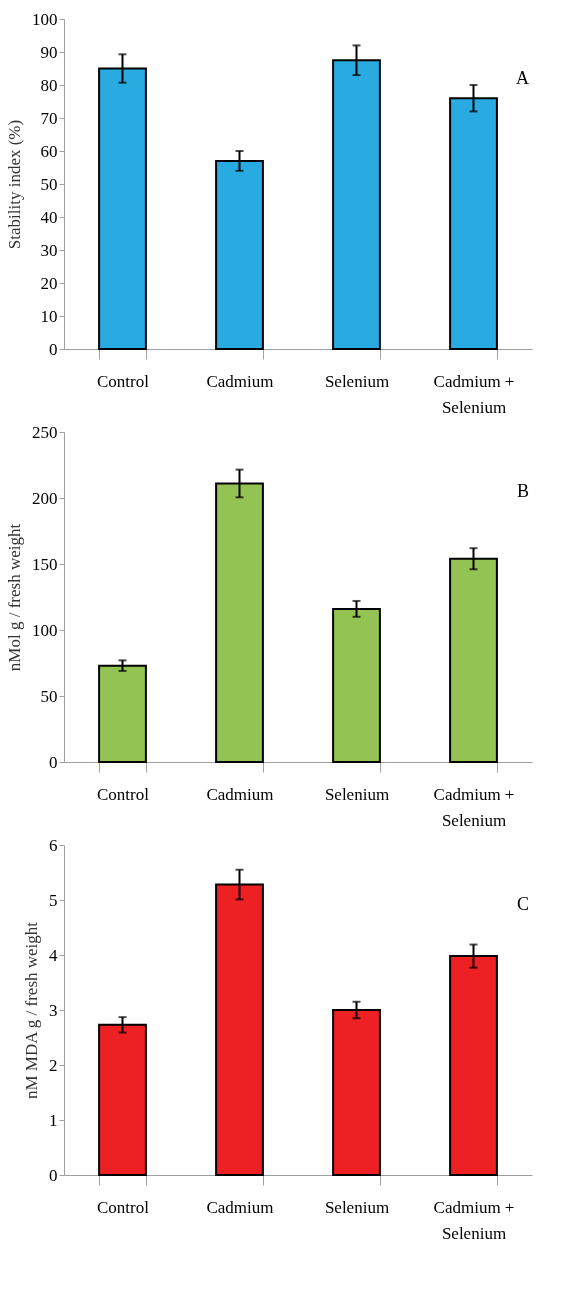  What do you see at coordinates (122, 713) in the screenshot?
I see `bar` at bounding box center [122, 713].